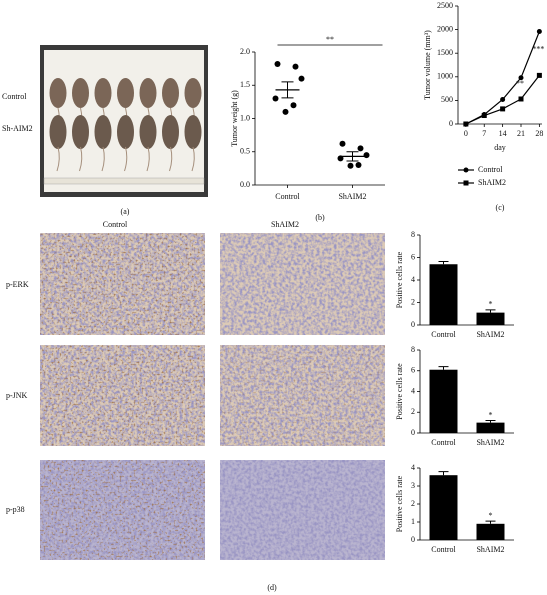  Describe the element at coordinates (245, 184) in the screenshot. I see `y-tick-label: 0.0` at that location.